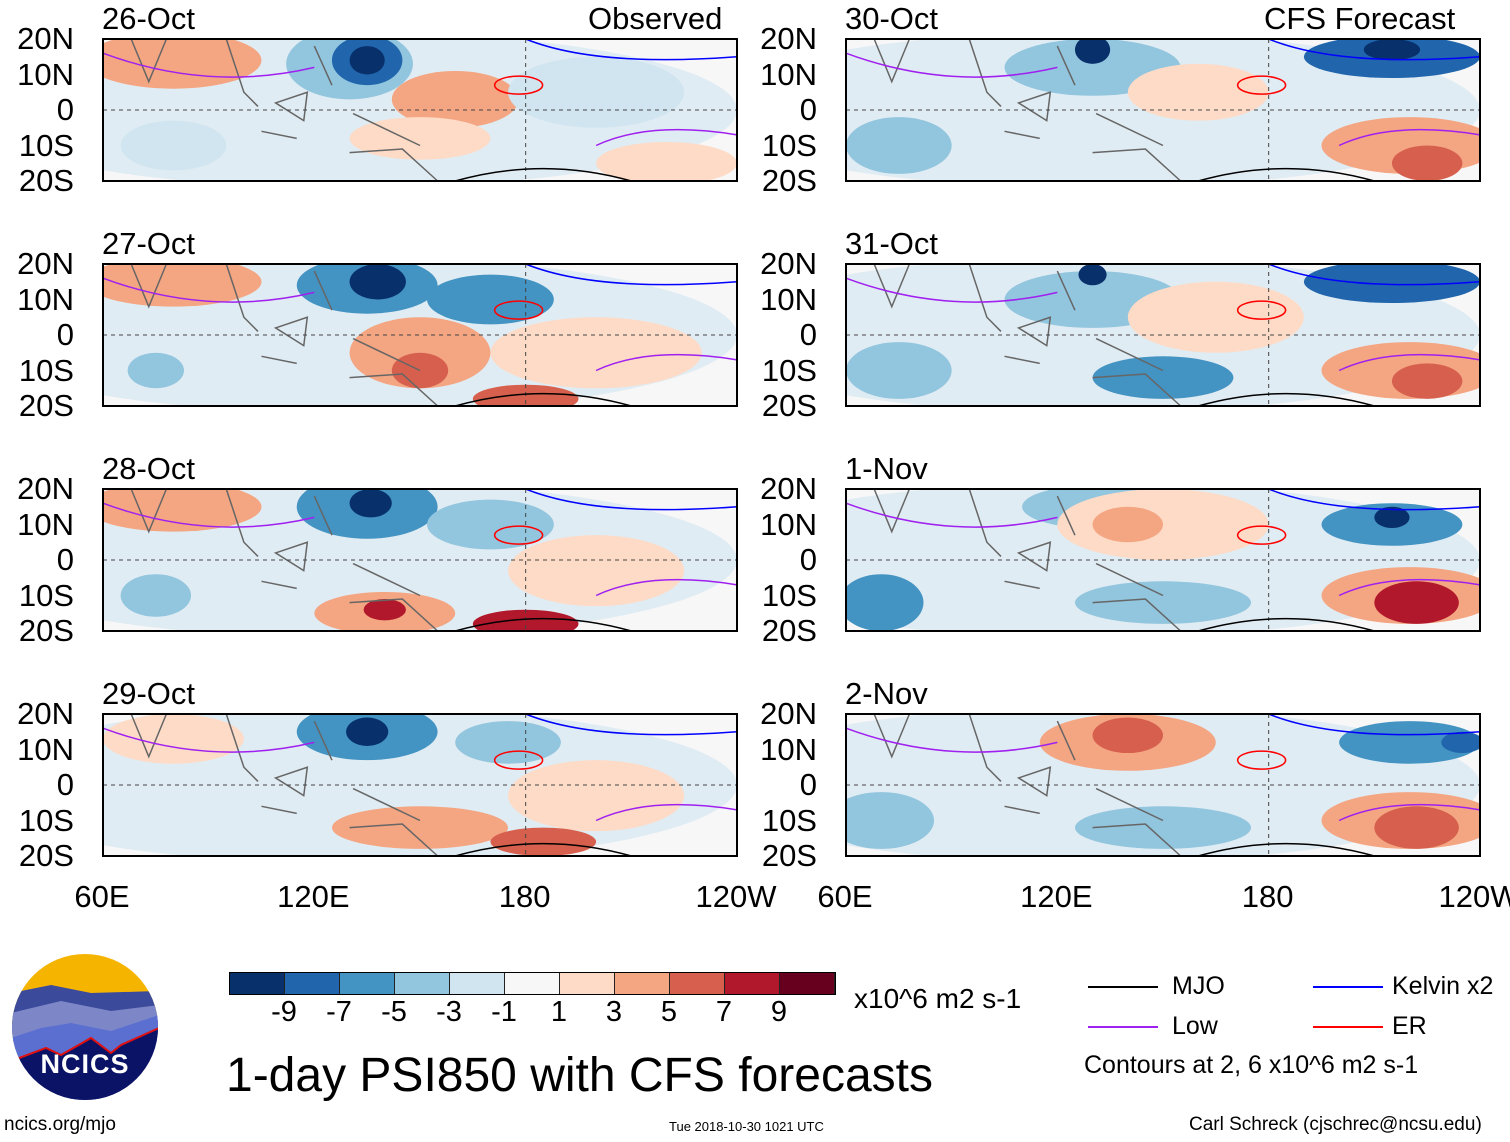 This screenshot has height=1142, width=1510. Describe the element at coordinates (449, 1012) in the screenshot. I see `colorbar-tick: -3` at that location.